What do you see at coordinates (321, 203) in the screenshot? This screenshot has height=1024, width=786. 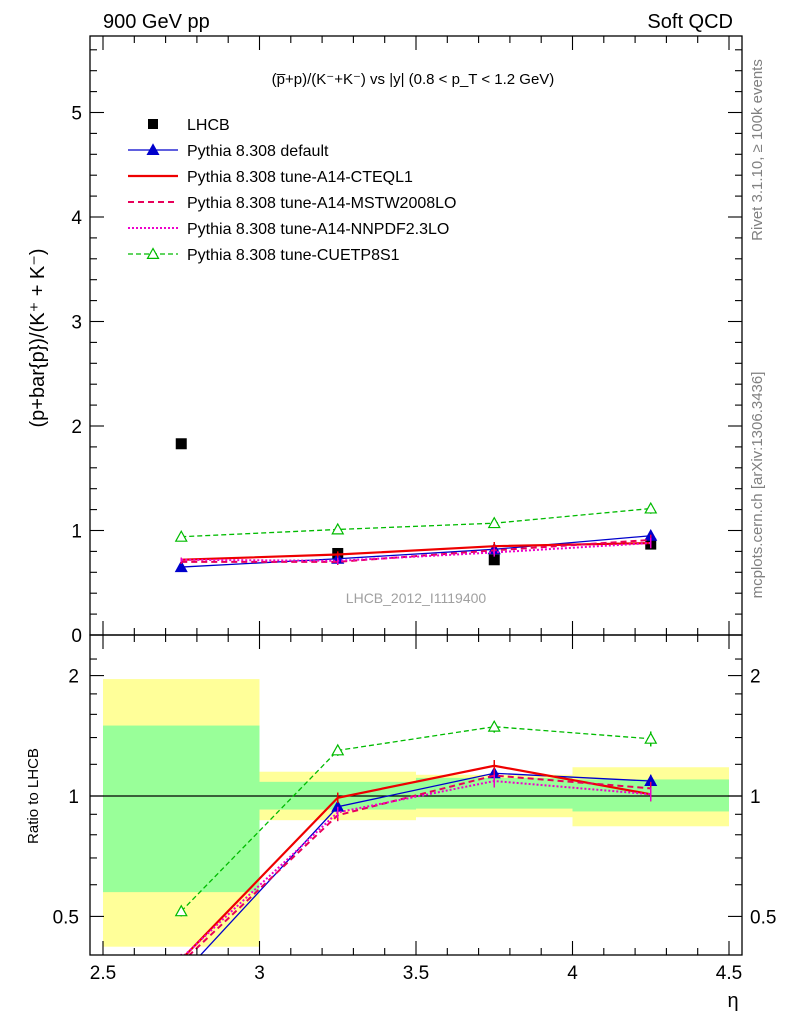 I see `legend-label-pythia-8-308-tune-a14-mstw2008lo: Pythia 8.308 tune-A14-MSTW2008LO` at bounding box center [321, 203].